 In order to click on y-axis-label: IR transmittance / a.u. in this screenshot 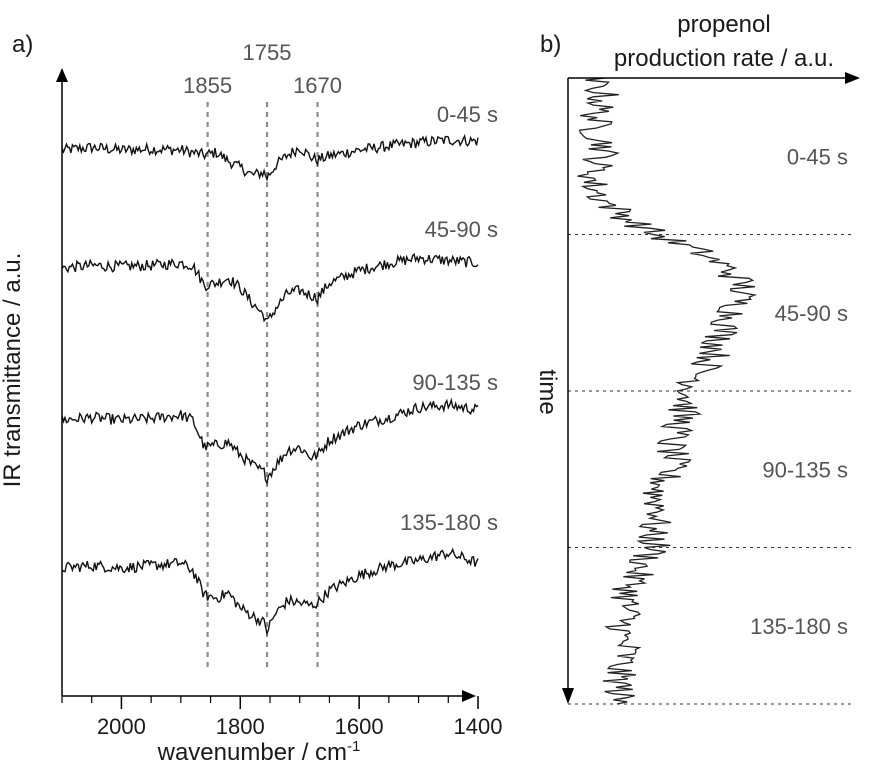, I will do `click(13, 370)`.